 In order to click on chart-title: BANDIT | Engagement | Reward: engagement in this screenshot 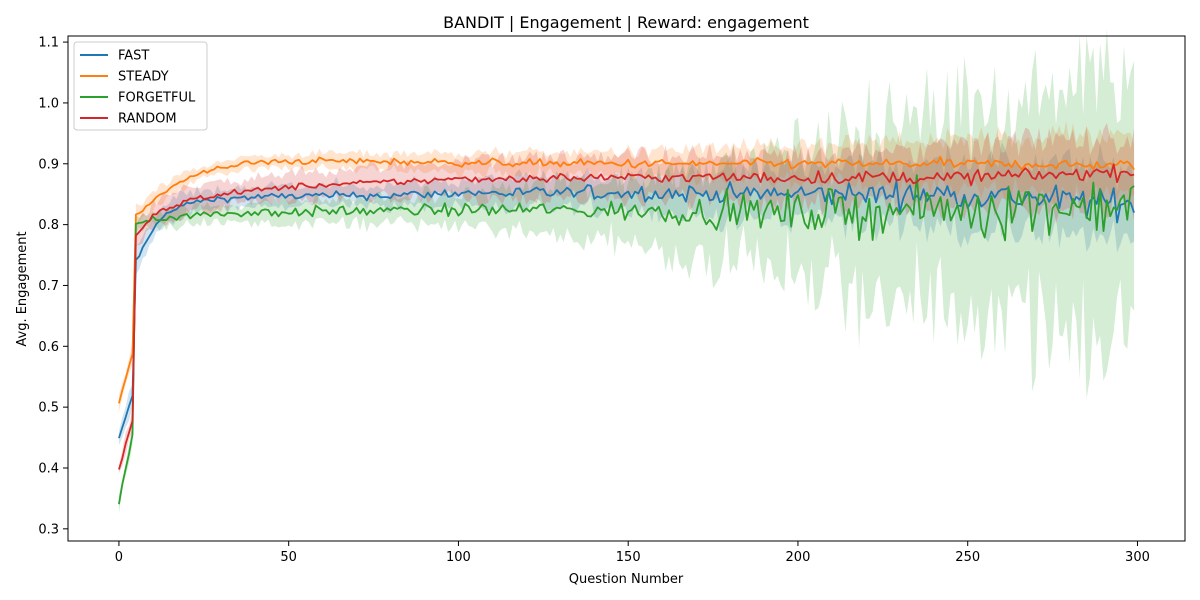, I will do `click(626, 22)`.